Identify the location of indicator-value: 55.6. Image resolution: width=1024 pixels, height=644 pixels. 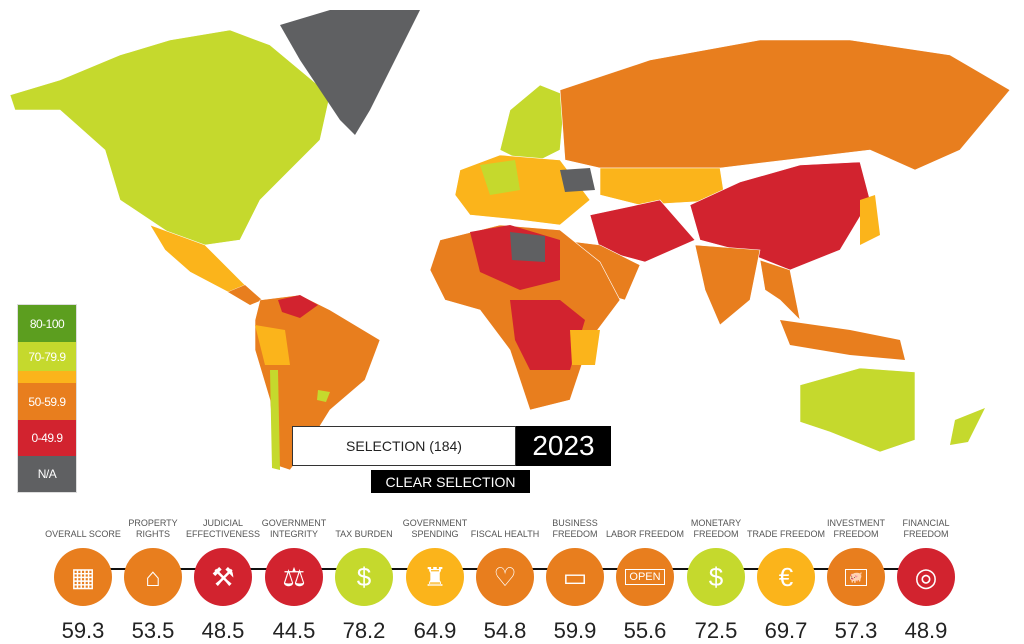
(645, 630).